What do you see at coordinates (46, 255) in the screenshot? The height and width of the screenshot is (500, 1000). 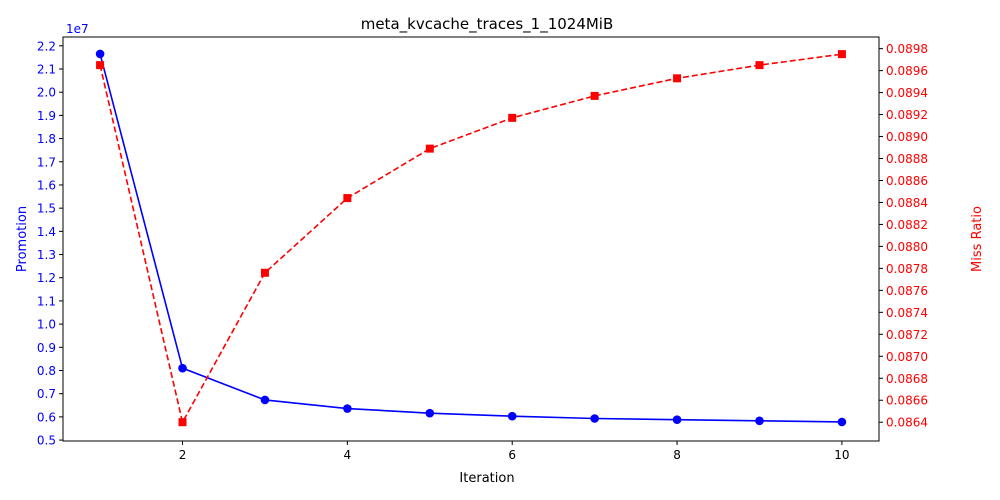 I see `left-y-tick-label: 1.3` at bounding box center [46, 255].